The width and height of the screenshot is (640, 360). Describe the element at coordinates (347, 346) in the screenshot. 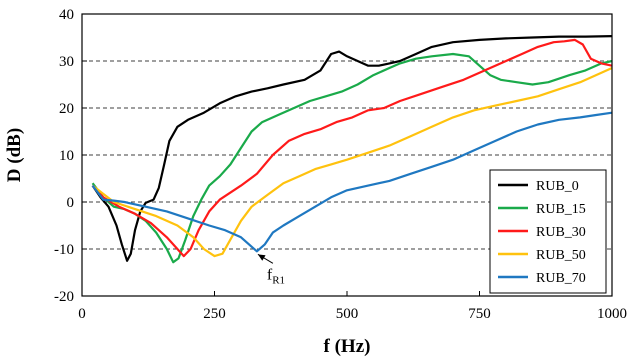

I see `x-axis-title: f (Hz)` at that location.